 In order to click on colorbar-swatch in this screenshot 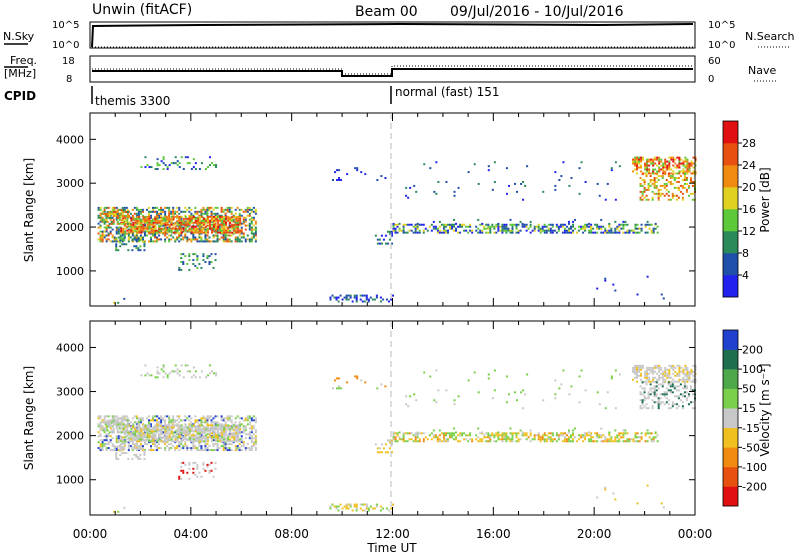, I will do `click(730, 437)`.